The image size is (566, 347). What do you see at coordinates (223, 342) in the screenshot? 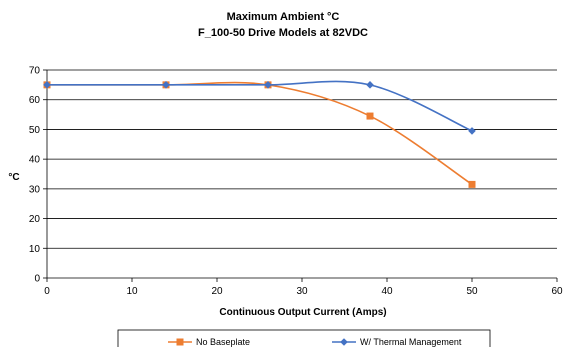
I see `legend-label: No Baseplate` at bounding box center [223, 342].